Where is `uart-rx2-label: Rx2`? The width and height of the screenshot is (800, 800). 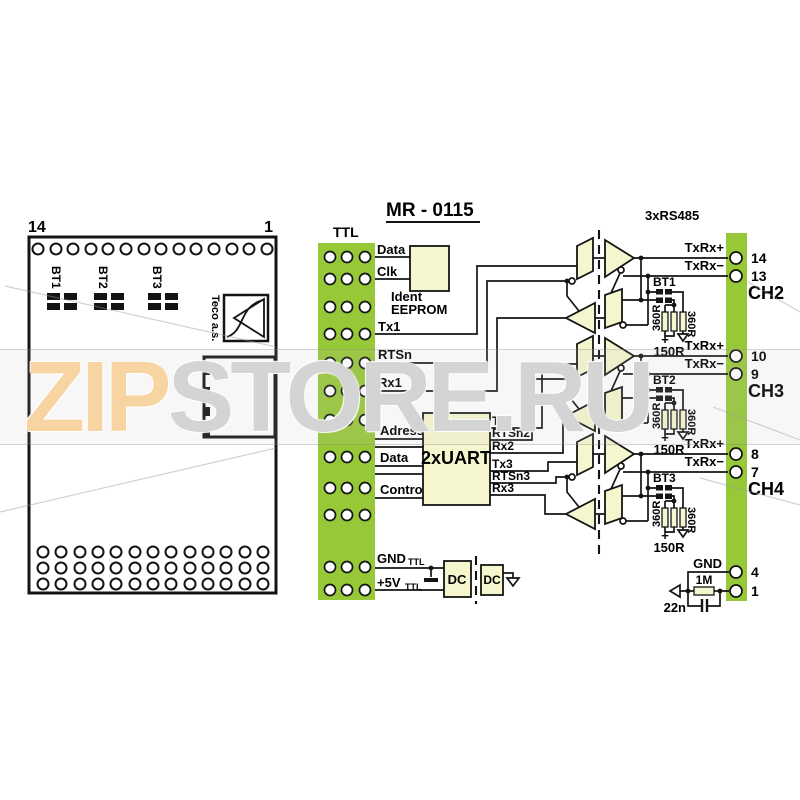 uart-rx2-label: Rx2 is located at coordinates (503, 446).